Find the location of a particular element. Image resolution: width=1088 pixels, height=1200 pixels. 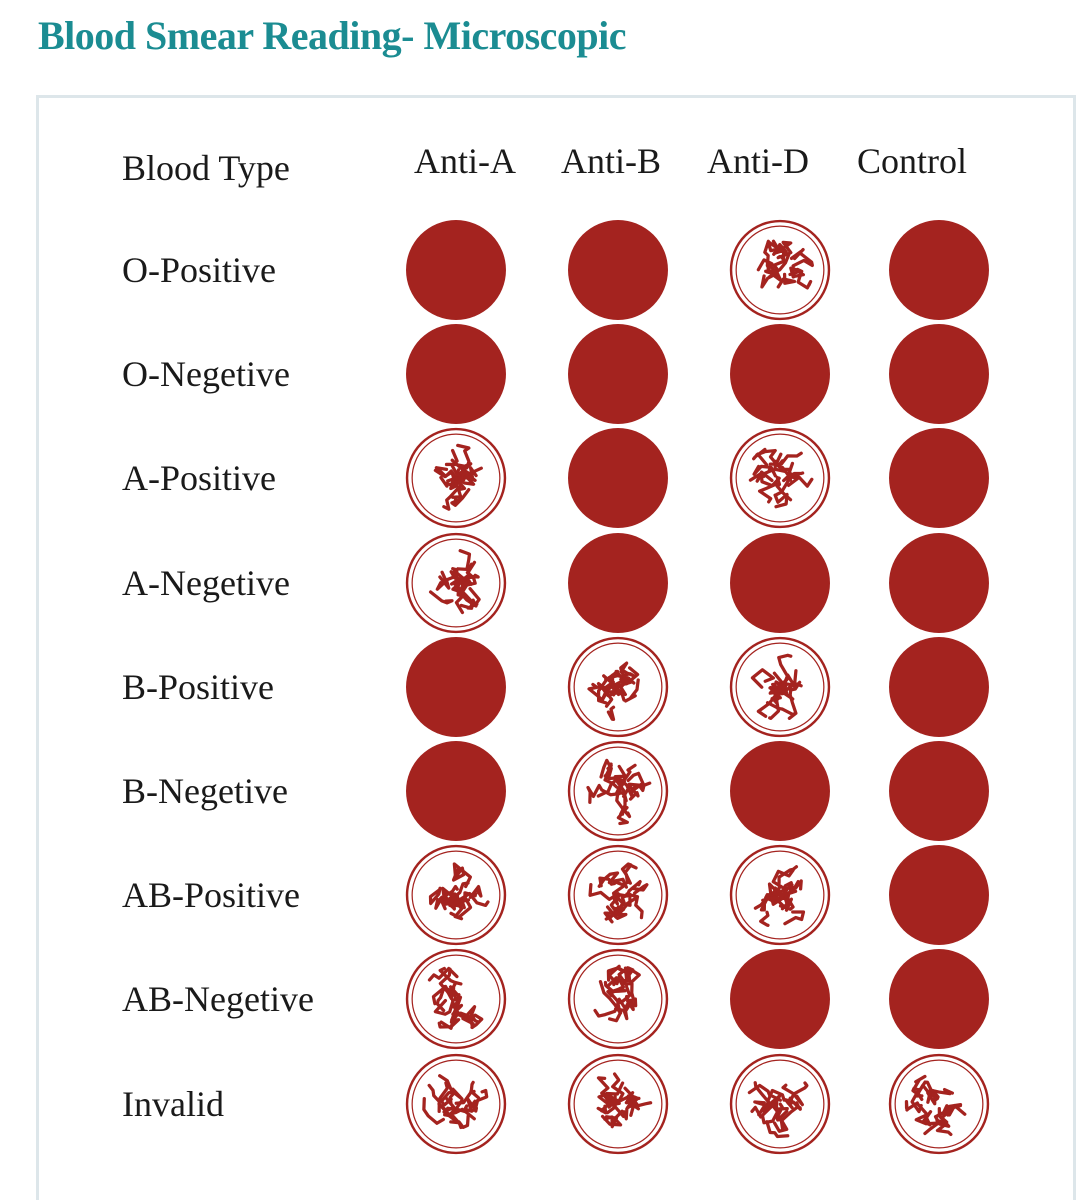

row-label-ab-negetive: AB-Negetive is located at coordinates (218, 999).